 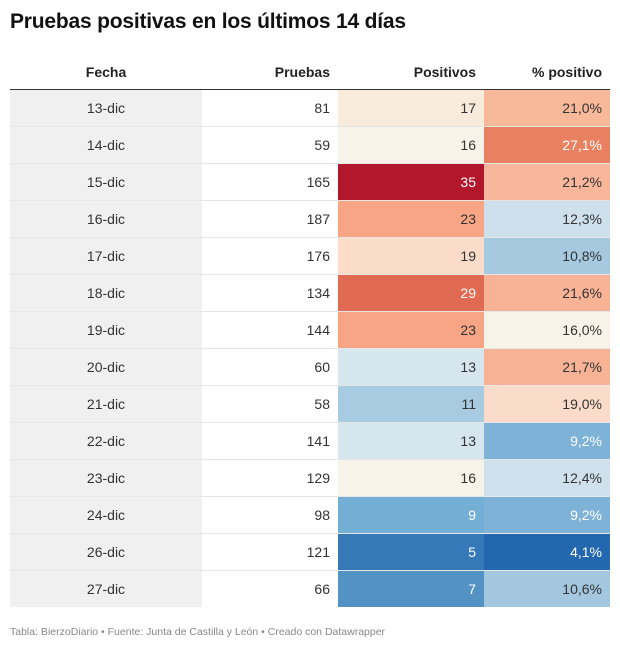 I want to click on cell-pct-positivo: 27,1%, so click(x=547, y=145).